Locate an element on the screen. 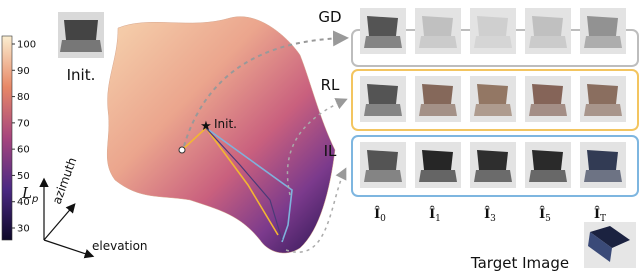 This screenshot has height=280, width=640. gd-trajectory is located at coordinates (244, 184).